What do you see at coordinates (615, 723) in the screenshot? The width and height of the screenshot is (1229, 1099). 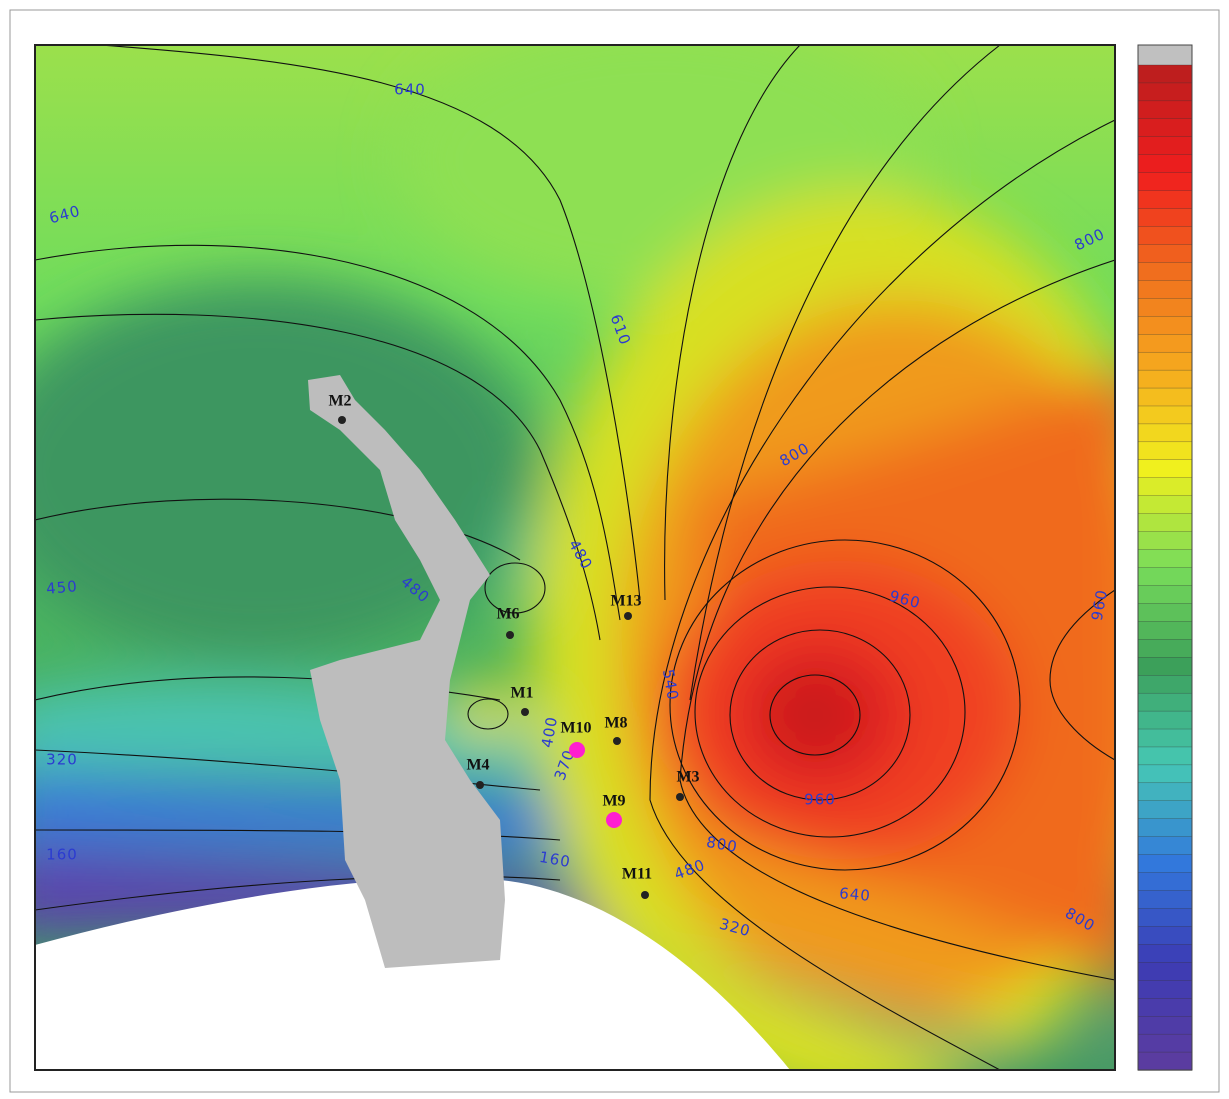 I see `well-label: M8` at bounding box center [615, 723].